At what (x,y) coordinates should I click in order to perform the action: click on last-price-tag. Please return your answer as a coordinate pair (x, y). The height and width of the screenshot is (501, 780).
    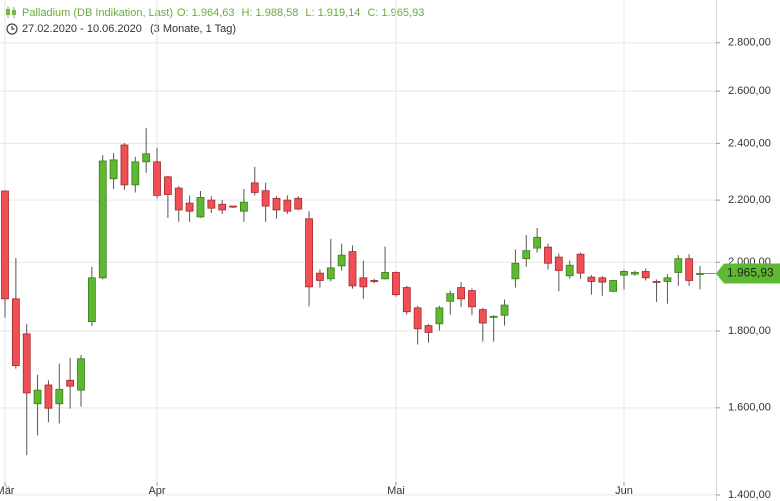
    Looking at the image, I should click on (748, 273).